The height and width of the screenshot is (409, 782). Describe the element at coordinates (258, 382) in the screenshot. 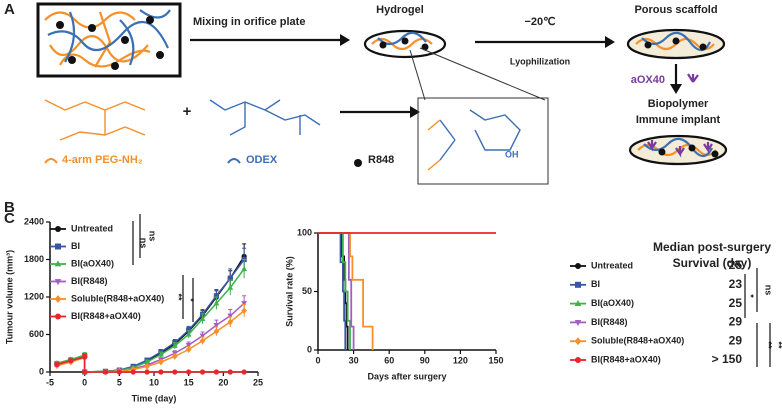

I see `x-tick-label: 25` at that location.